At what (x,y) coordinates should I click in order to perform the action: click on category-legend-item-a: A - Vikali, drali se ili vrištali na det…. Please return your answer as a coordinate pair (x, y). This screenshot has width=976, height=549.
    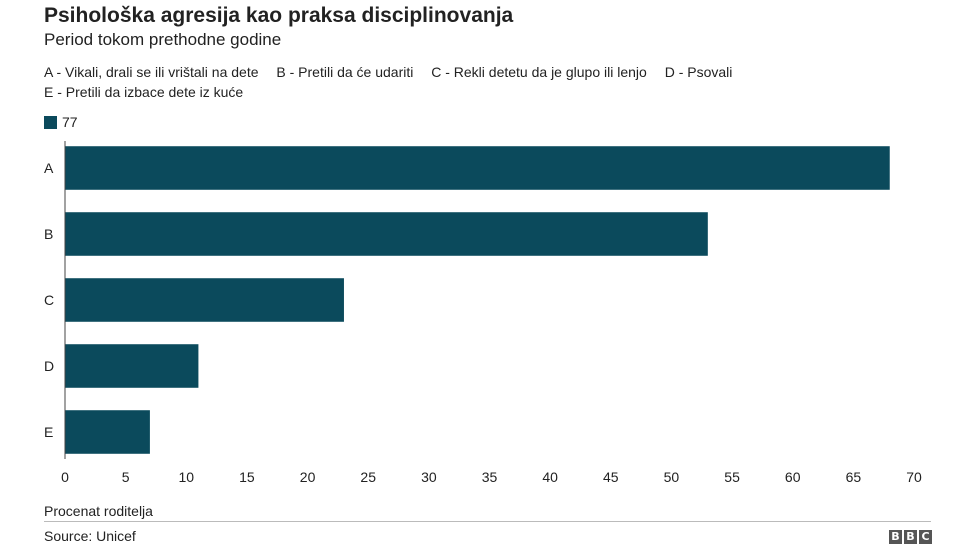
    Looking at the image, I should click on (151, 72).